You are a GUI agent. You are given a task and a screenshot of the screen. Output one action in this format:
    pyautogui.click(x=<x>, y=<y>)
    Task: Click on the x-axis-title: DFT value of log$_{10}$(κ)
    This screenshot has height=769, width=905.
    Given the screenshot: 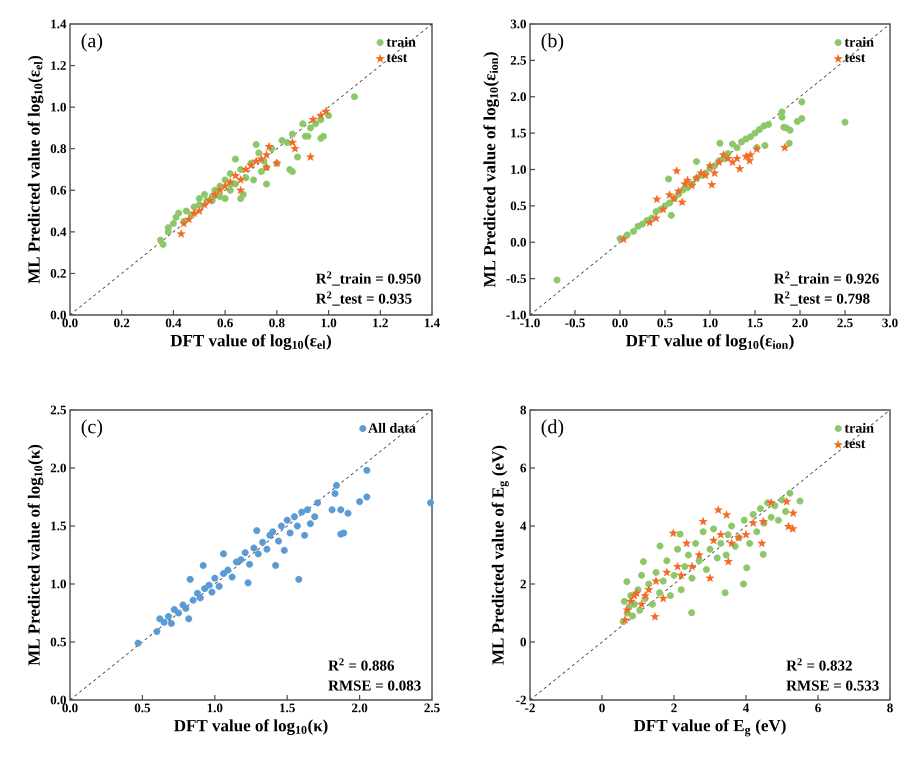 What is the action you would take?
    pyautogui.click(x=251, y=727)
    